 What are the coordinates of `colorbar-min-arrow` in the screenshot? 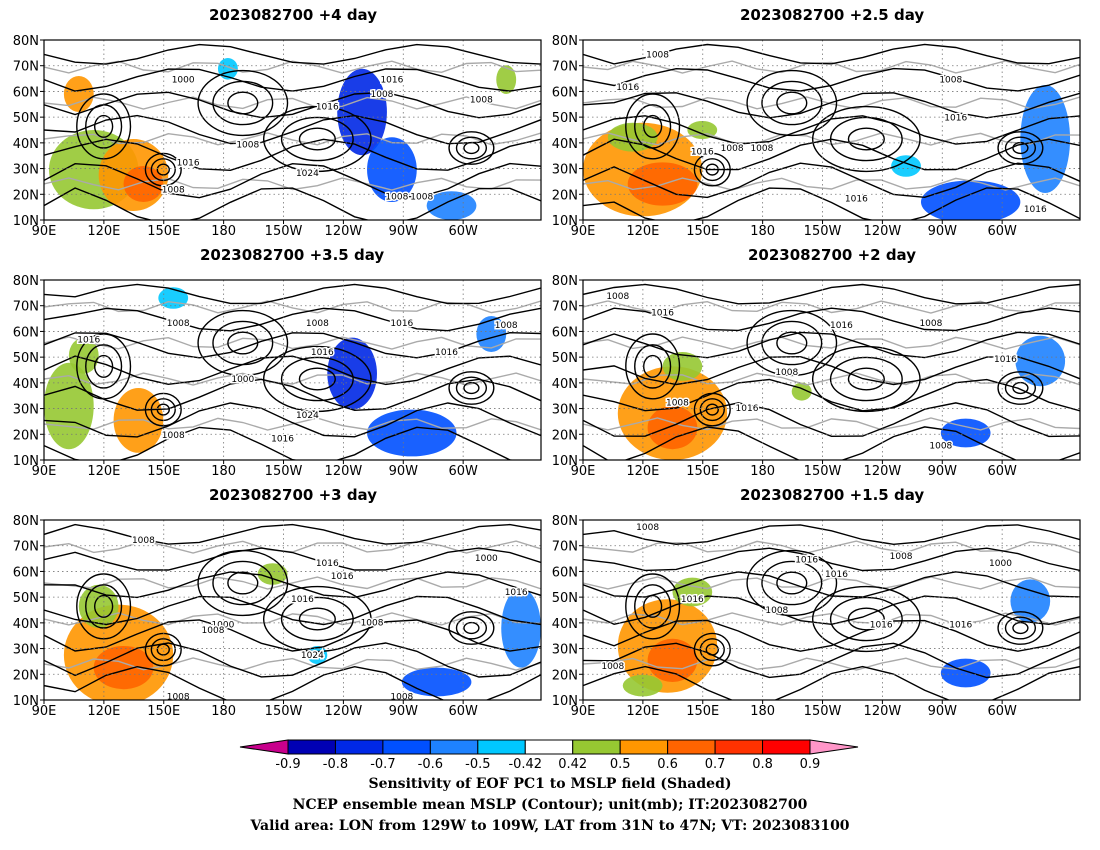 It's located at (264, 747).